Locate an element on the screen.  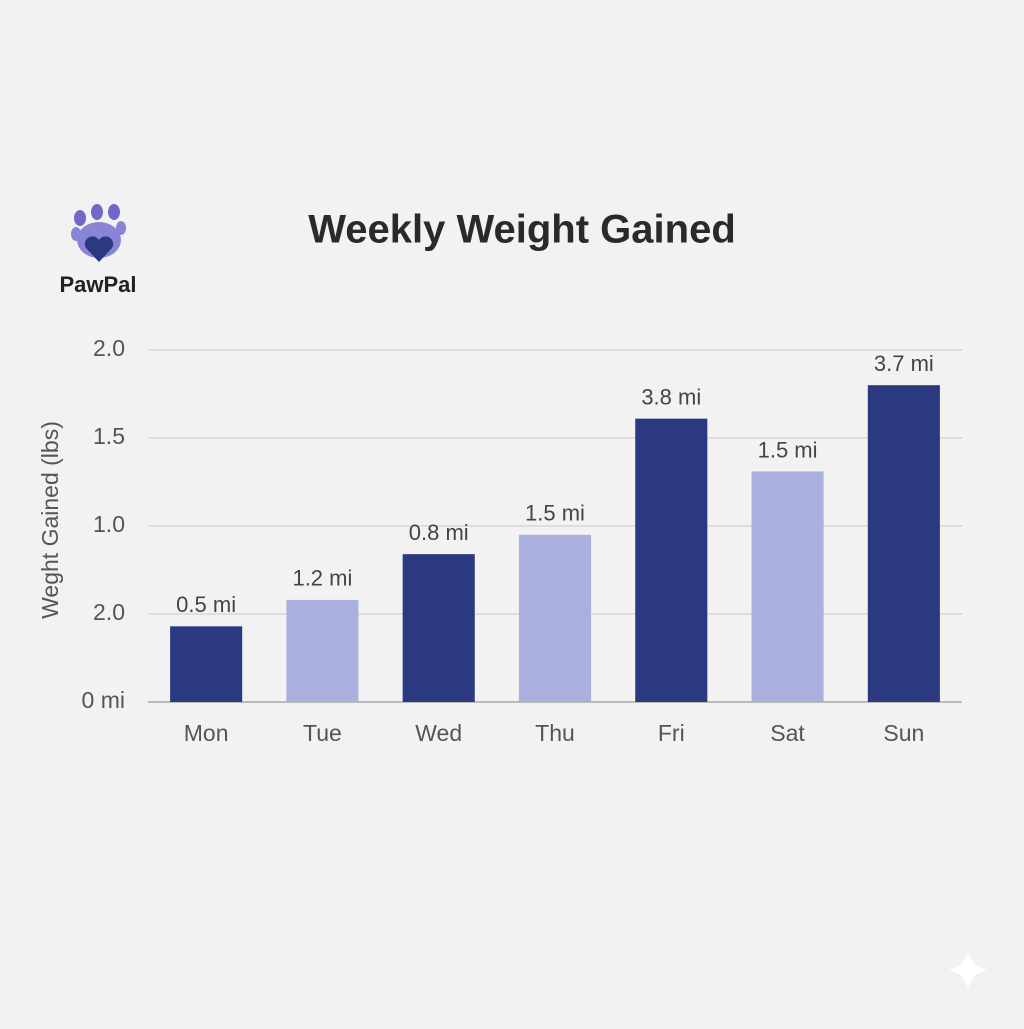
brand-name: PawPal is located at coordinates (97, 284).